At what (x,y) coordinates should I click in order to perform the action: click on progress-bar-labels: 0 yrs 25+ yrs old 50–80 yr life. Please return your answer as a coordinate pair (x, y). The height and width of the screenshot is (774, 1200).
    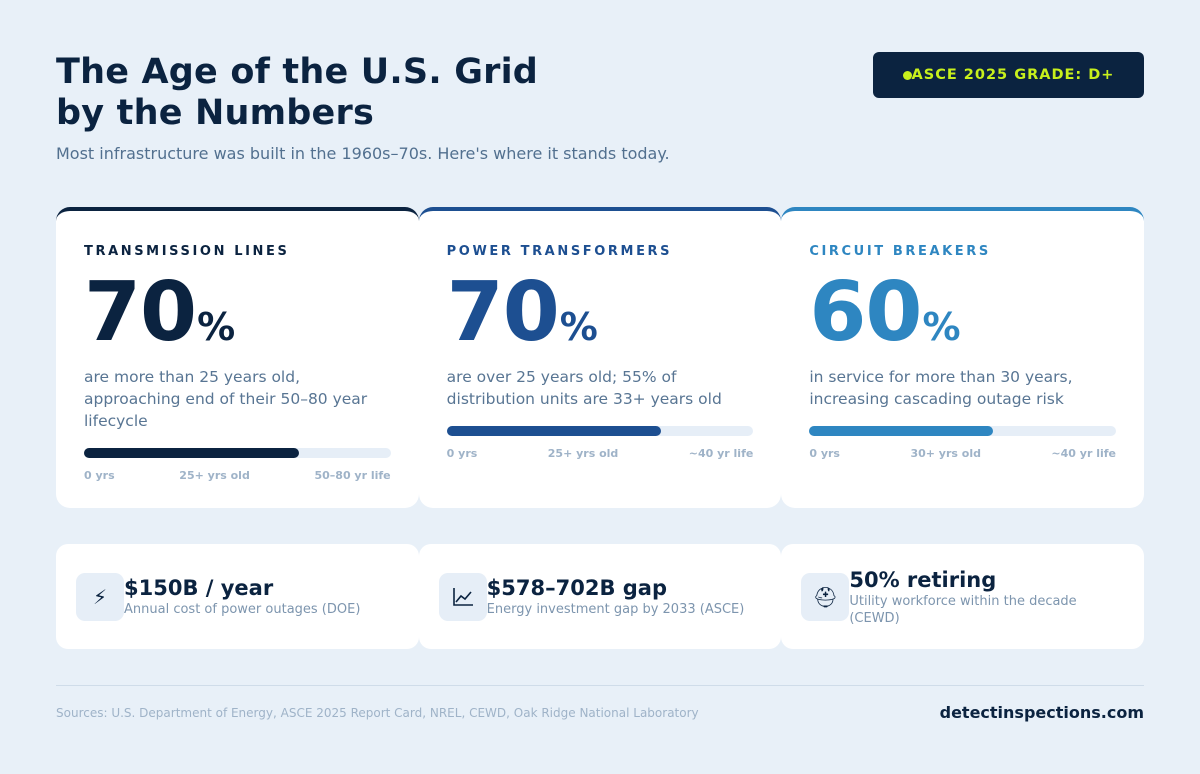
    Looking at the image, I should click on (237, 475).